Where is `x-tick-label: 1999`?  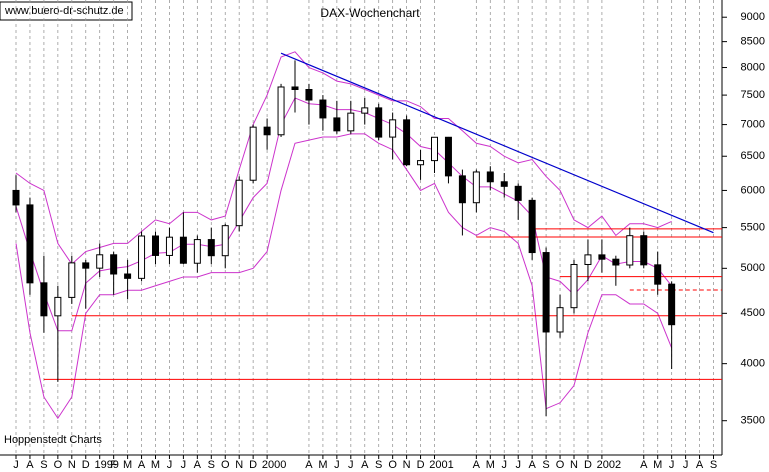
x-tick-label: 1999 is located at coordinates (106, 465).